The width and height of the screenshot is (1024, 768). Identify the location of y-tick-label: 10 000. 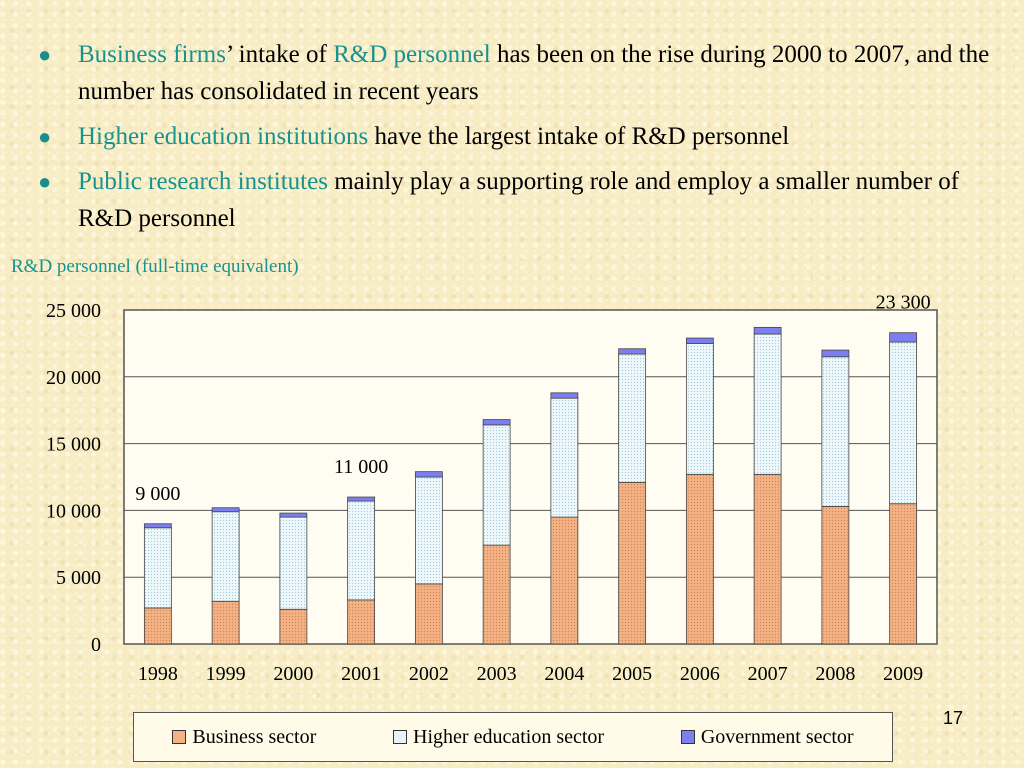
(73, 511).